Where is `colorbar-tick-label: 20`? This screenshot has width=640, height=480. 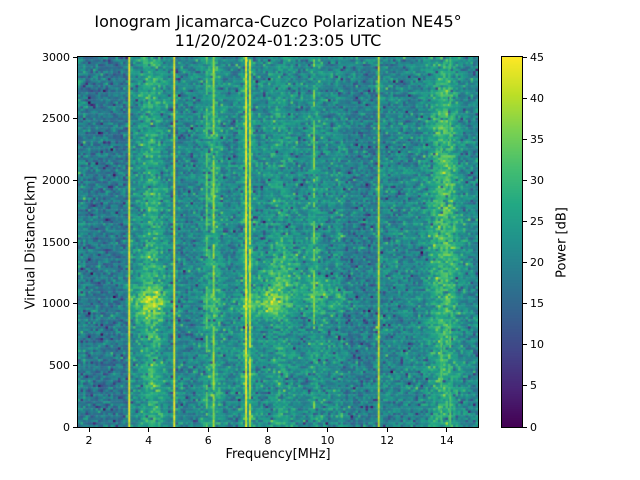 colorbar-tick-label: 20 is located at coordinates (537, 263).